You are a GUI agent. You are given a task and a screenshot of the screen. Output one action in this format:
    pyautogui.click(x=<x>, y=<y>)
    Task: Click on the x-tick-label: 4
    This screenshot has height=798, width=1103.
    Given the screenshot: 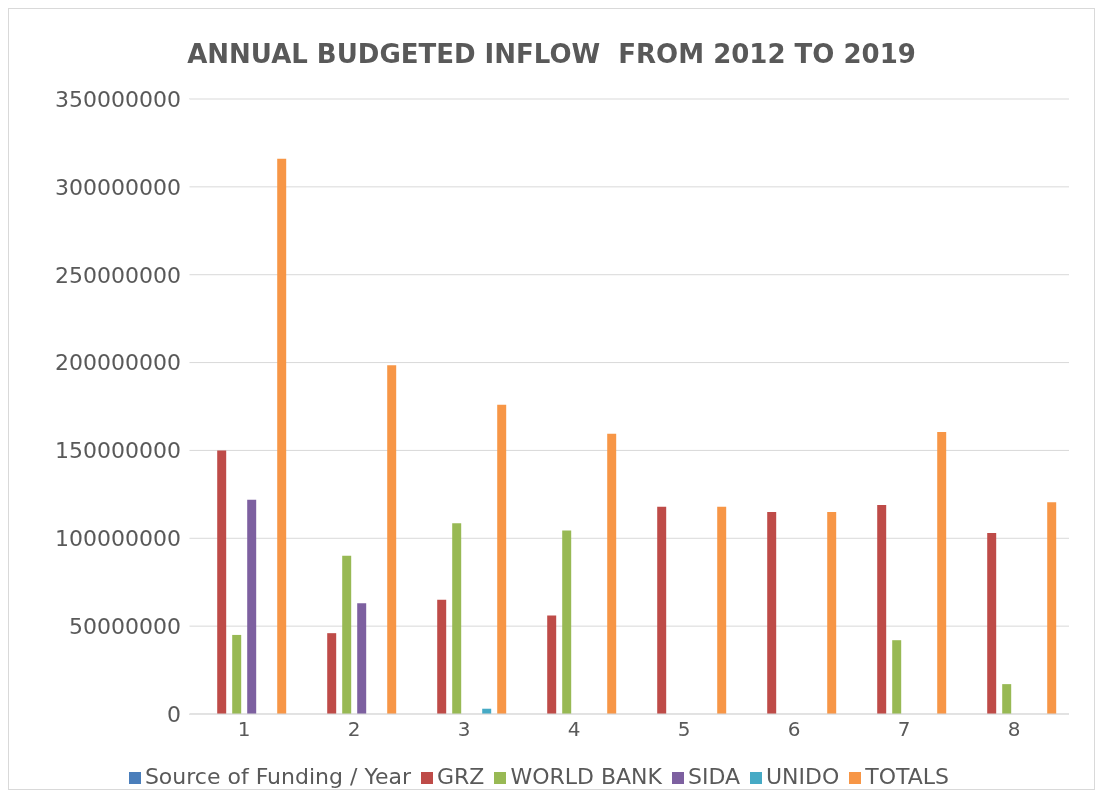 What is the action you would take?
    pyautogui.click(x=574, y=729)
    